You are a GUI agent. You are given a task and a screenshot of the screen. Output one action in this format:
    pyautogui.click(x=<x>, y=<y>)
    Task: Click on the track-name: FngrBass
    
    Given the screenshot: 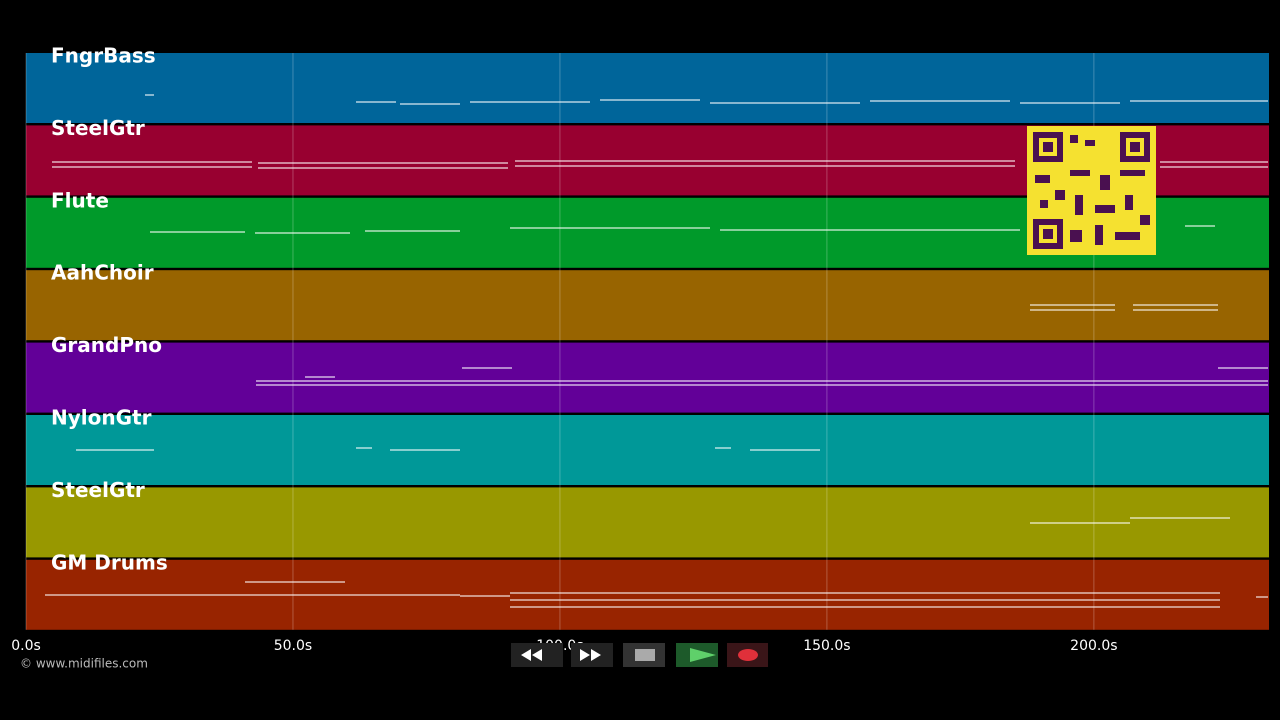 What is the action you would take?
    pyautogui.click(x=103, y=56)
    